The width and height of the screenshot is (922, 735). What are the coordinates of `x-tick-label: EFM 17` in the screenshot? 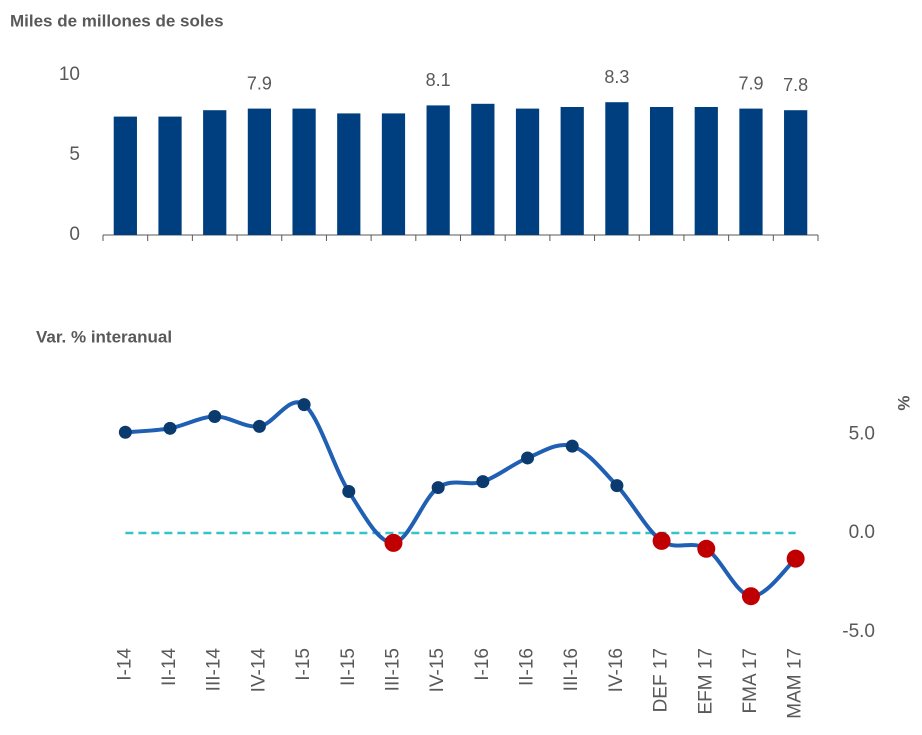 It's located at (705, 681).